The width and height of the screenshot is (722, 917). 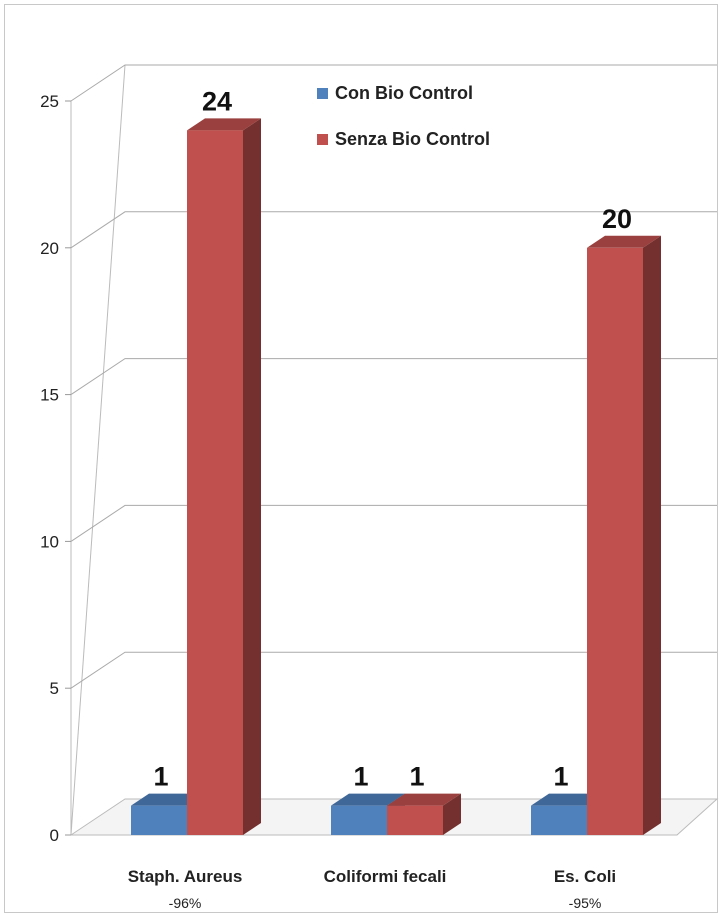 I want to click on y-tick-label: 20, so click(x=49, y=248).